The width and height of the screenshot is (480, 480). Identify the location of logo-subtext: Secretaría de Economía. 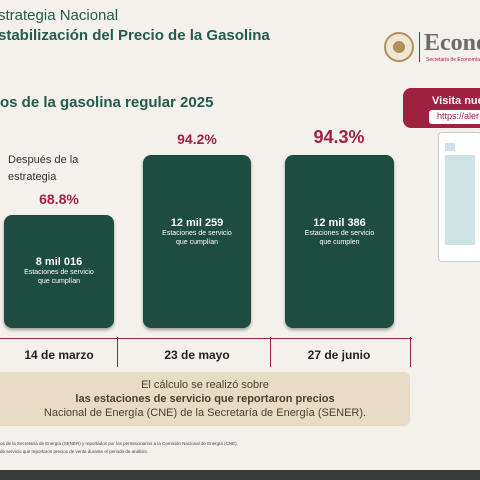
(453, 60).